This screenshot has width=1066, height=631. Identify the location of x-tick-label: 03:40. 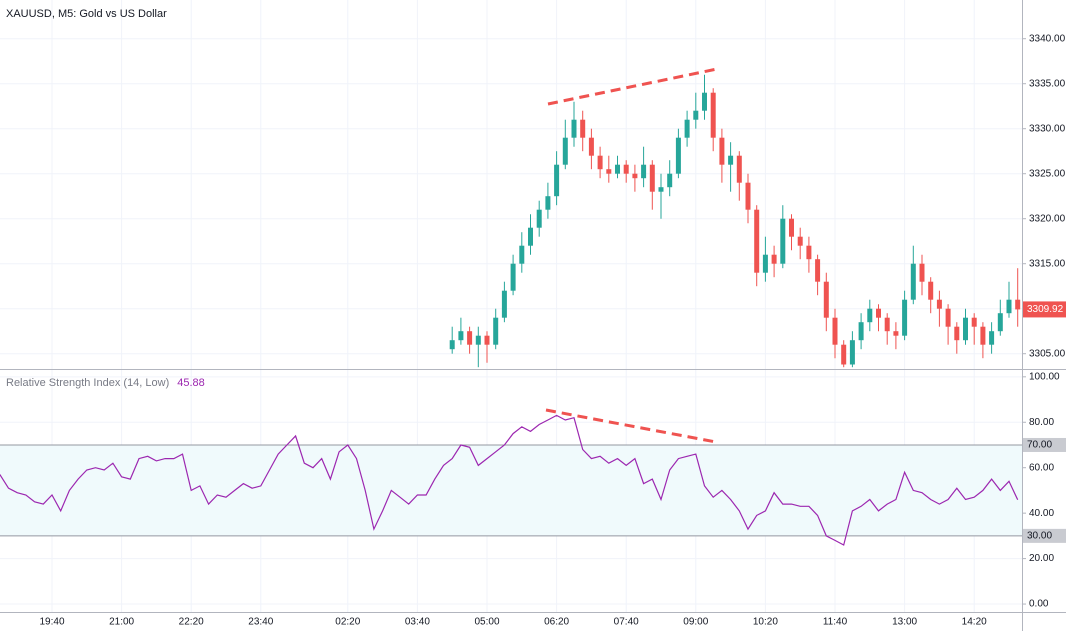
(417, 622).